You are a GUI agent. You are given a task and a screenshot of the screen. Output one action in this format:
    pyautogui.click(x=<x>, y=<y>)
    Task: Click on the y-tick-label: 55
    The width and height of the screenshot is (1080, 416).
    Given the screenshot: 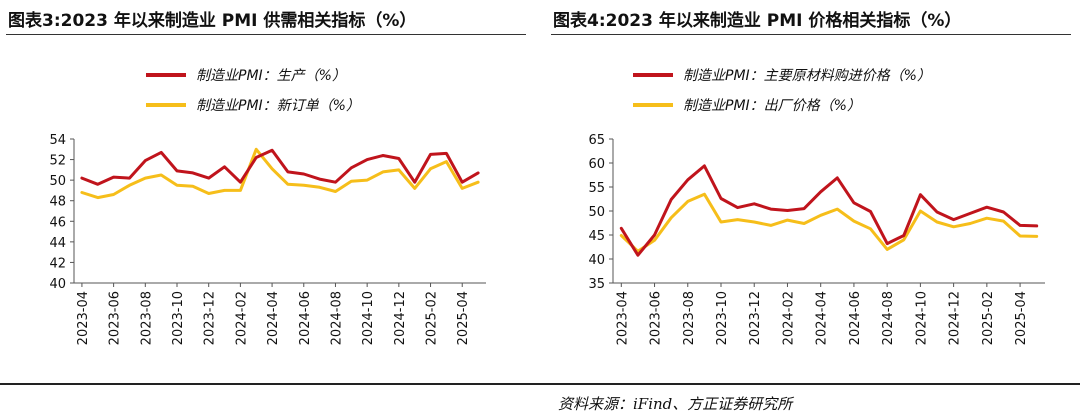 What is the action you would take?
    pyautogui.click(x=596, y=188)
    